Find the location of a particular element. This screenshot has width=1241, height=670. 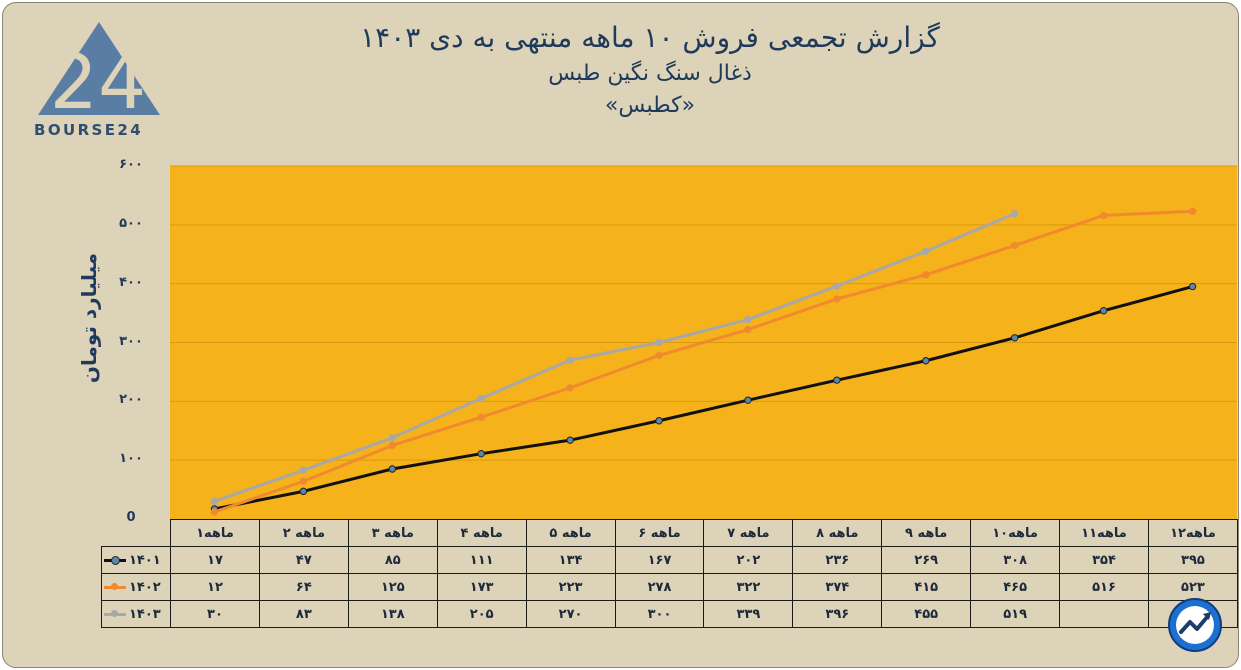

category-label: ۴ ماهه is located at coordinates (481, 533).